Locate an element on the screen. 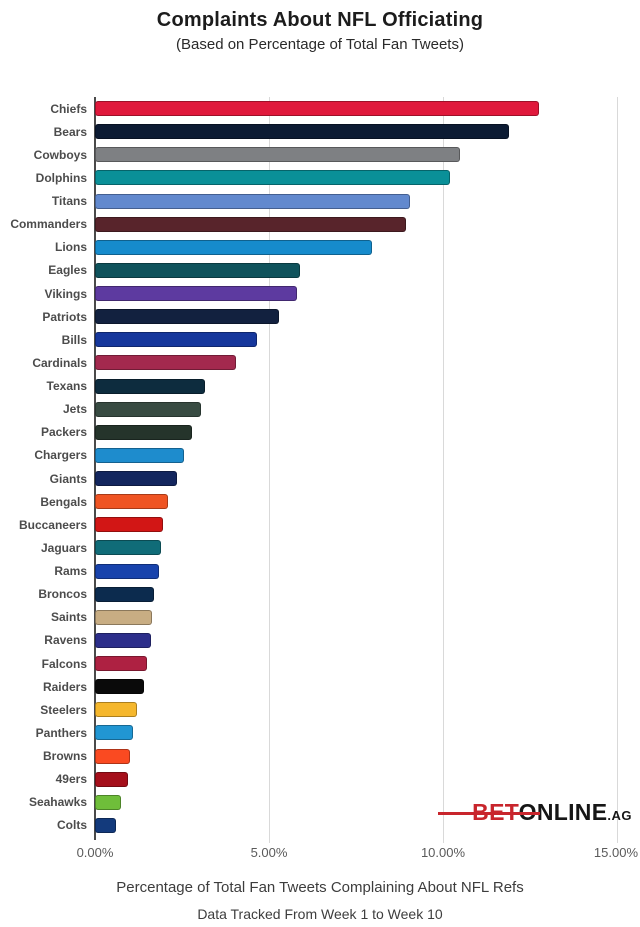 This screenshot has width=640, height=927. bar-row: Bengals is located at coordinates (310, 501).